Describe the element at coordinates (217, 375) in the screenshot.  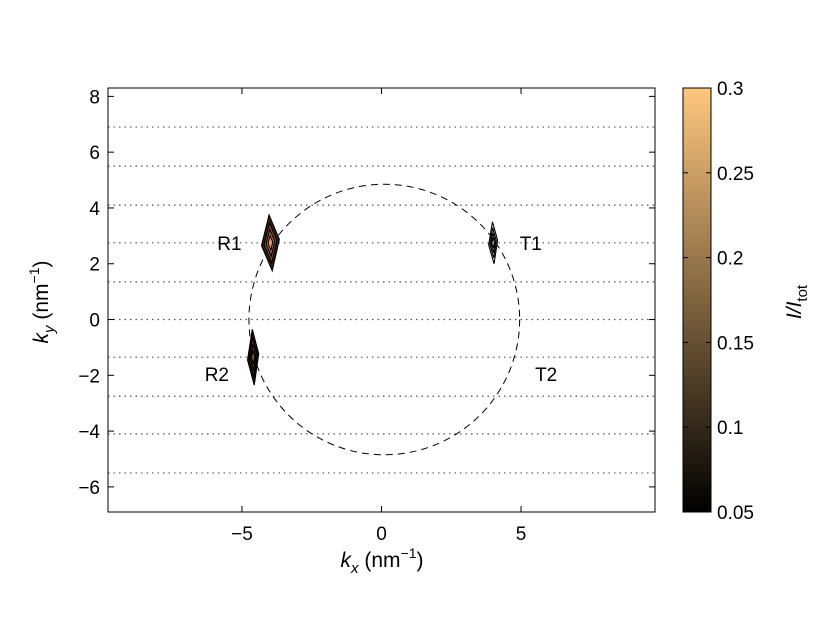
I see `peak-label-r2: R2` at that location.